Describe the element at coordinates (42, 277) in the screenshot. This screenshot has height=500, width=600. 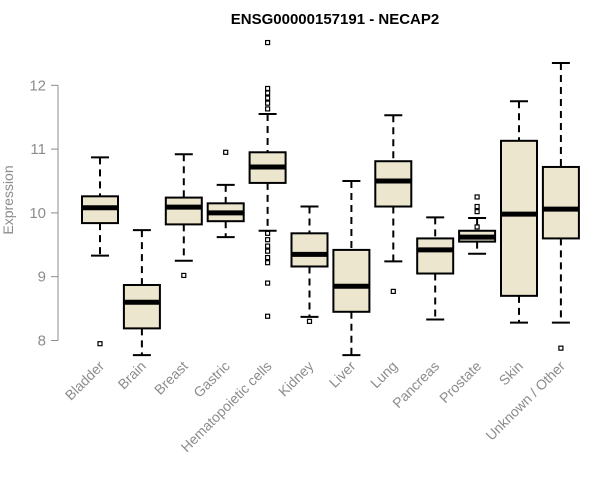
I see `y-tick-label: 9` at that location.